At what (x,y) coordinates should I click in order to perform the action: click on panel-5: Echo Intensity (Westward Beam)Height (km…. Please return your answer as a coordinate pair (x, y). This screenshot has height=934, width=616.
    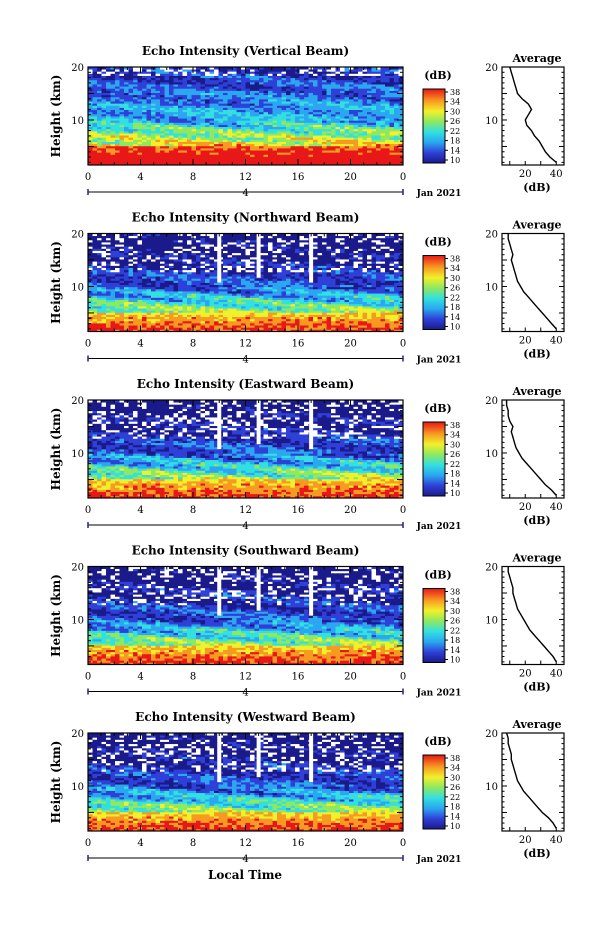
    Looking at the image, I should click on (306, 787).